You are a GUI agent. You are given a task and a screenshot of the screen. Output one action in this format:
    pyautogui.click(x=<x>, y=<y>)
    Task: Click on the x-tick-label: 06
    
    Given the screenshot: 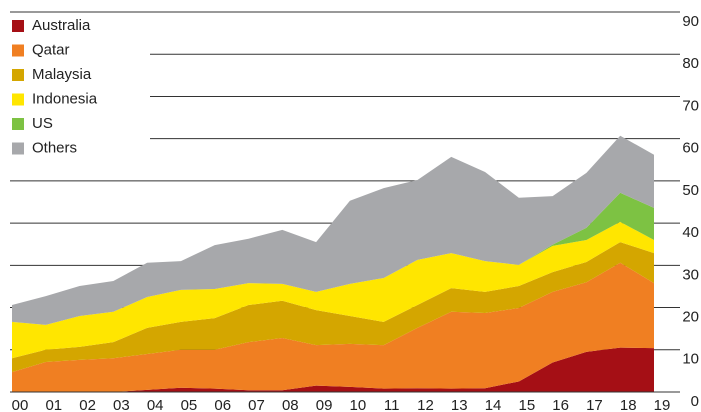 What is the action you would take?
    pyautogui.click(x=222, y=404)
    